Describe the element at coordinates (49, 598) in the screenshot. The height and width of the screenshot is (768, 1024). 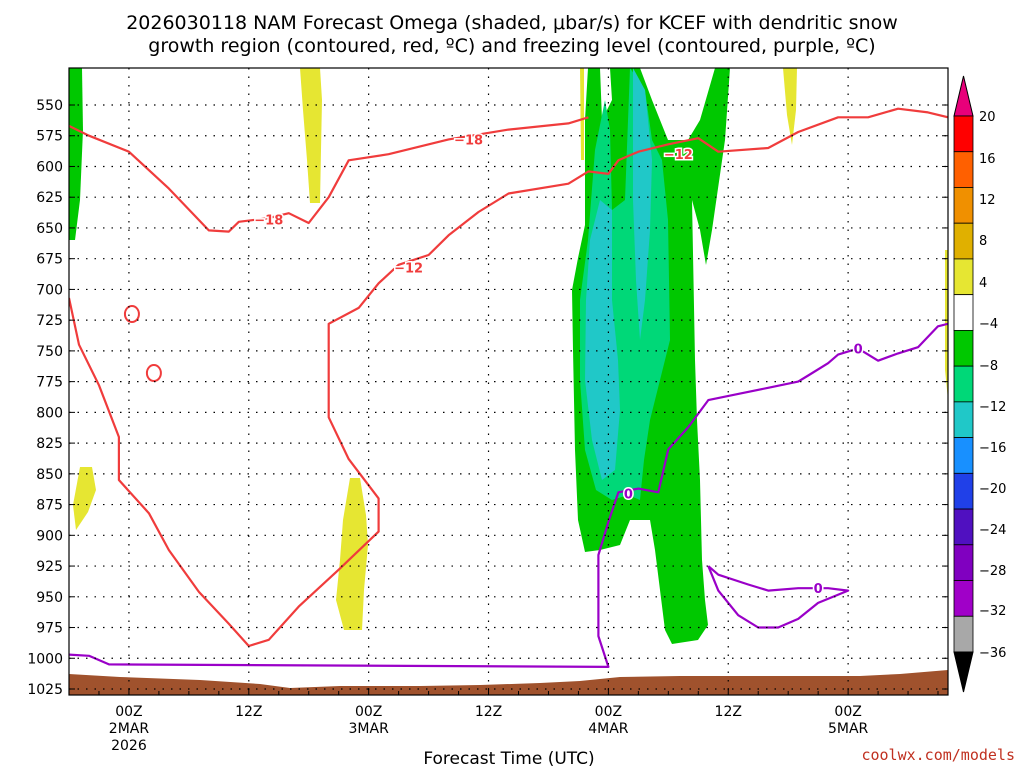
I see `y-tick-label: 950` at that location.